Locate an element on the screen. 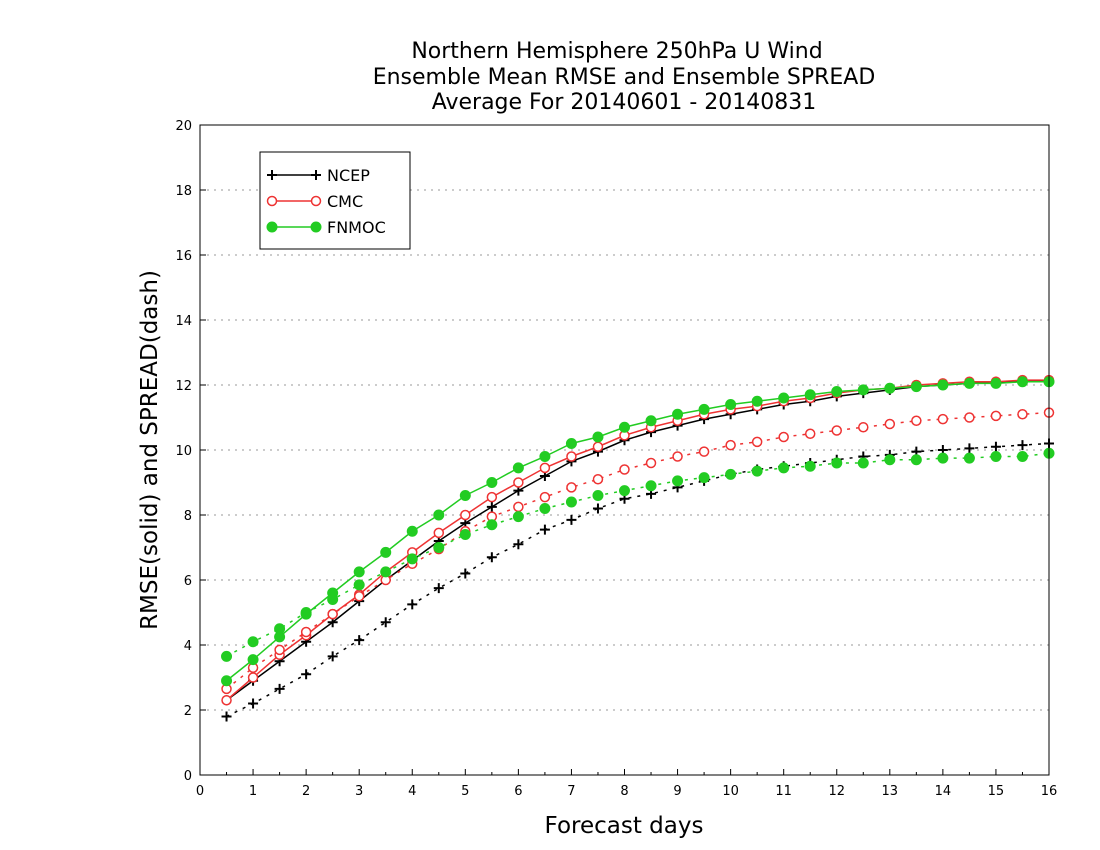 The height and width of the screenshot is (850, 1100). y-tick-label-12: 12 is located at coordinates (183, 386).